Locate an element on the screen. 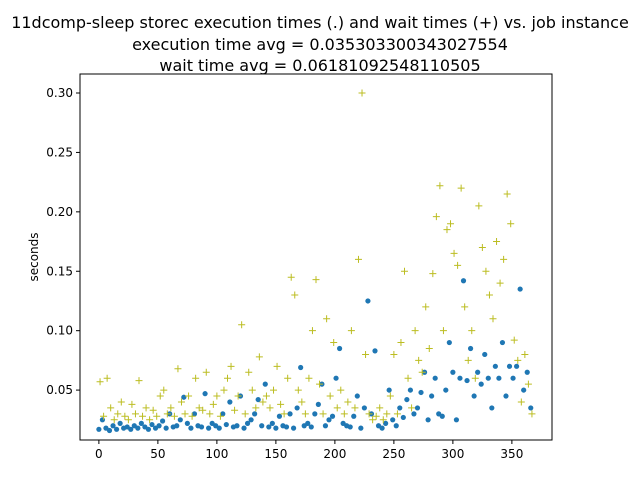 This screenshot has height=480, width=640. y-axis-label: seconds is located at coordinates (34, 256).